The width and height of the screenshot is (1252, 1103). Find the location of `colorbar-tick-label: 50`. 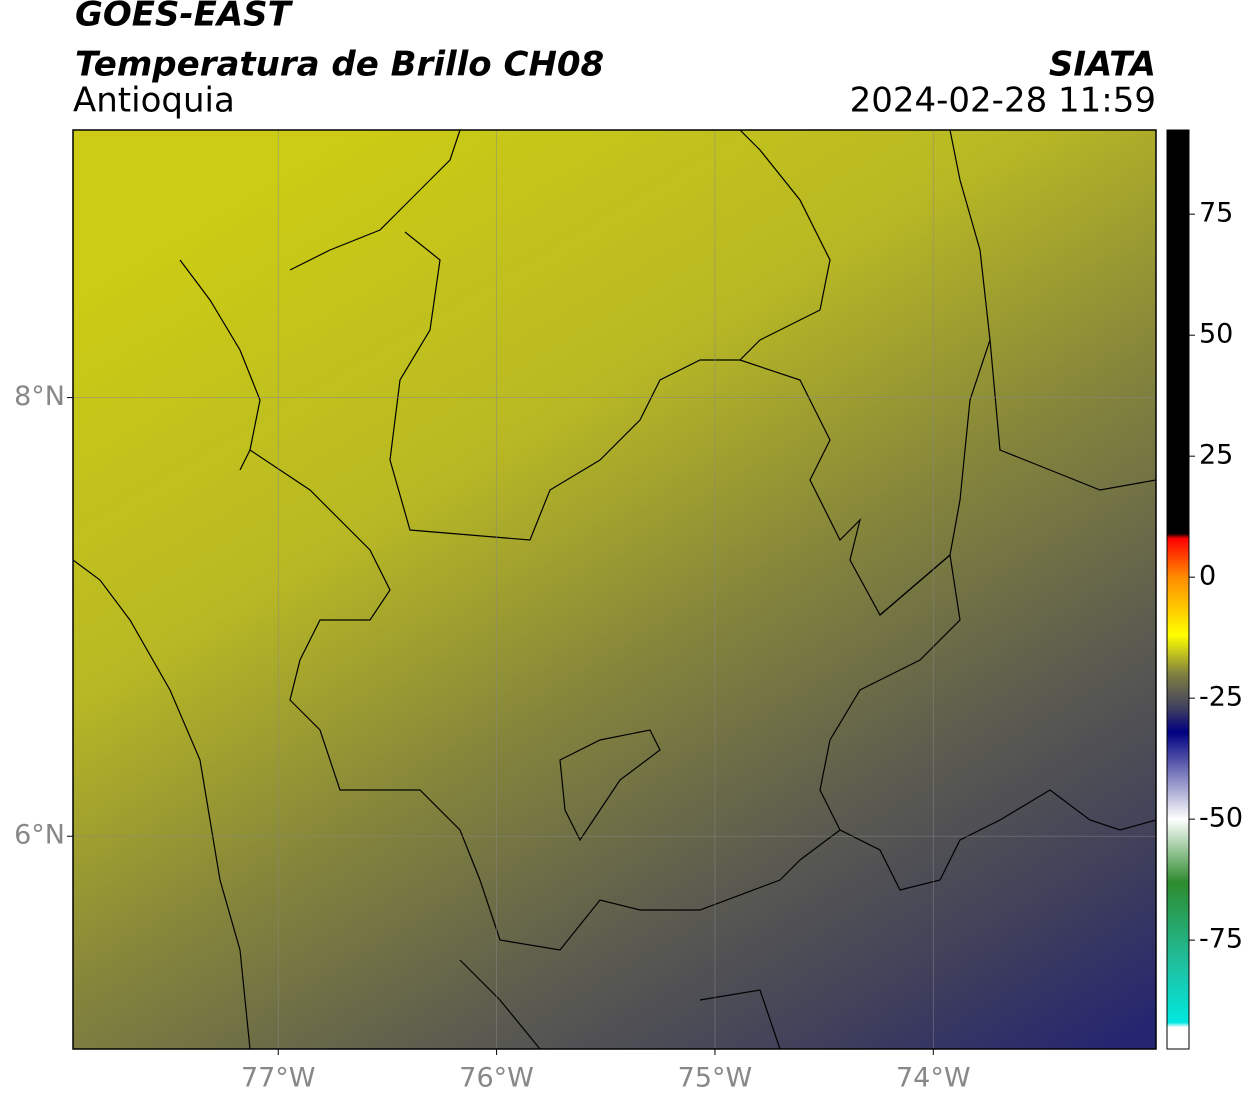

colorbar-tick-label: 50 is located at coordinates (1216, 334).